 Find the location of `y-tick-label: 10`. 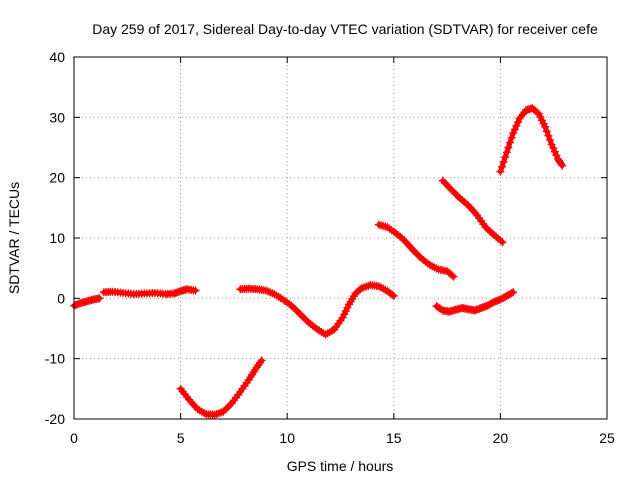

y-tick-label: 10 is located at coordinates (57, 238).